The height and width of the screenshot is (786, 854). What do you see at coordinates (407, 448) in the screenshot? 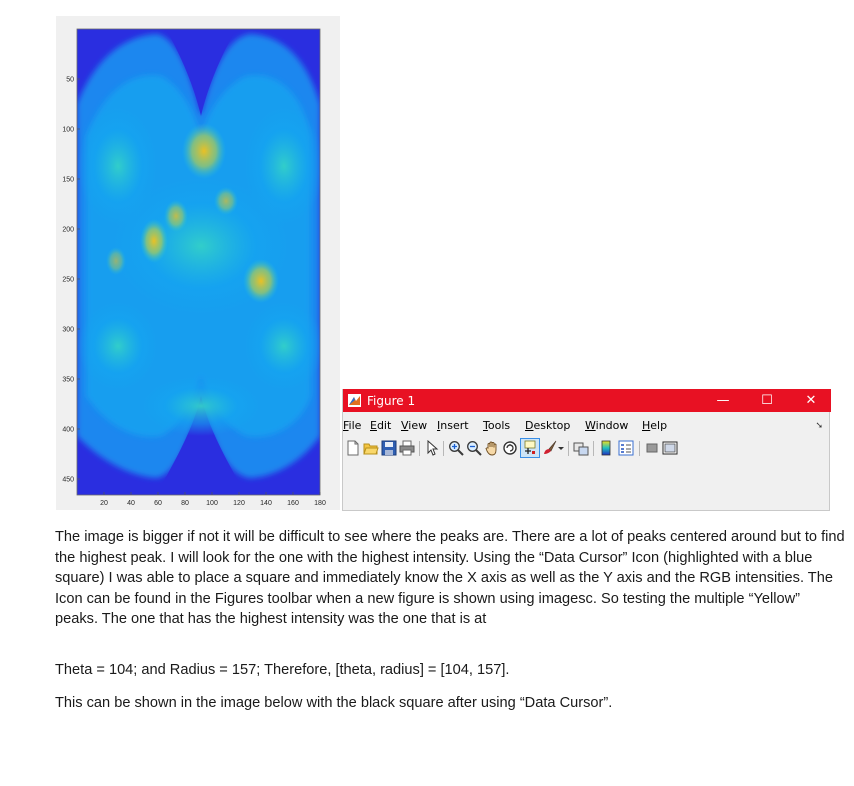
I see `print-icon` at bounding box center [407, 448].